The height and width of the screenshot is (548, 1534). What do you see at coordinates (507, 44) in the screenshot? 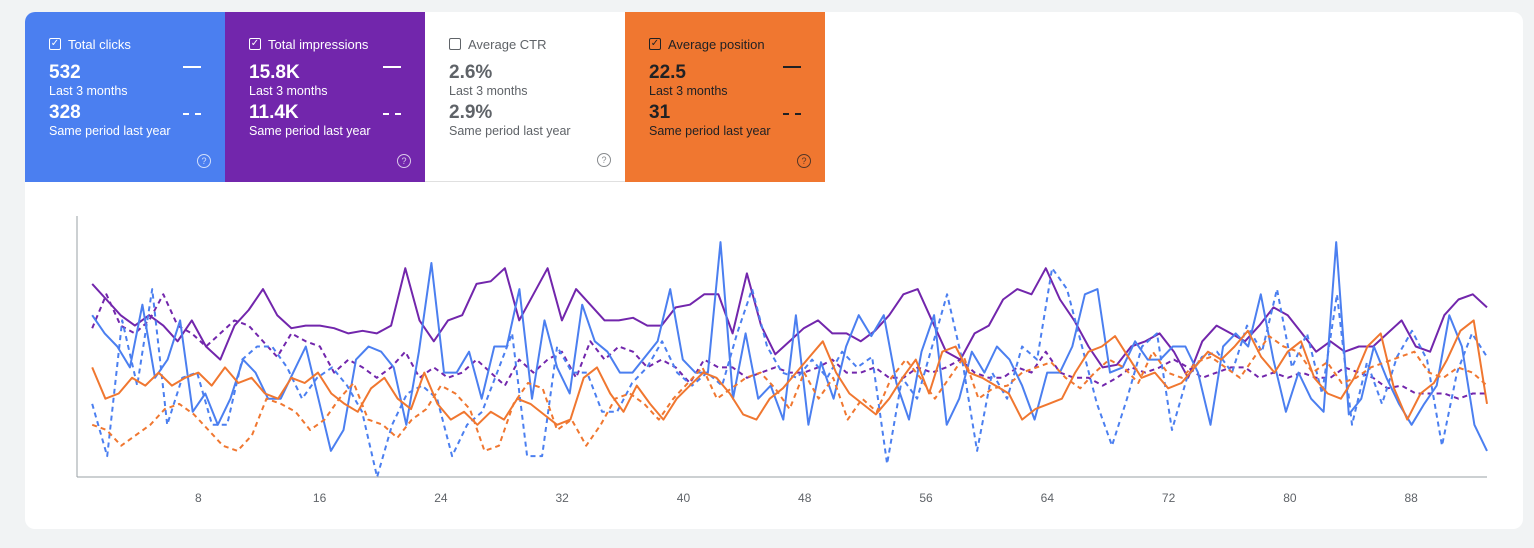
I see `card-label: Average CTR` at bounding box center [507, 44].